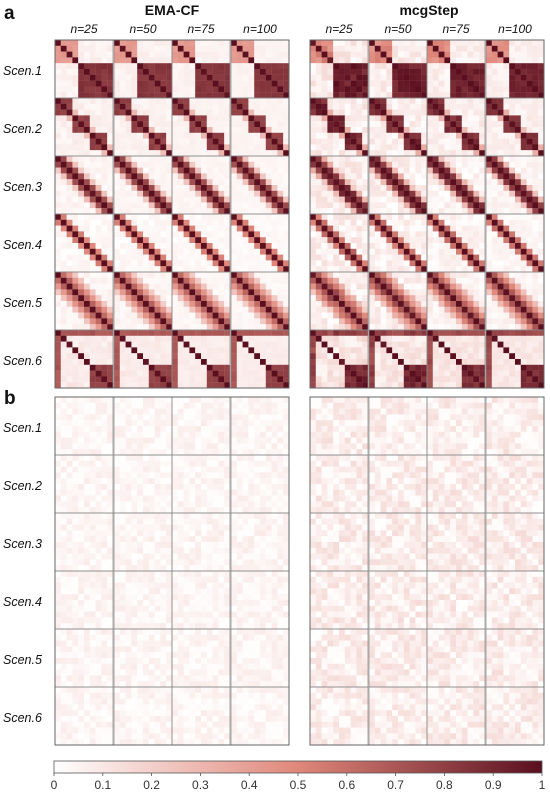 Image resolution: width=550 pixels, height=792 pixels. I want to click on heatmap-a-ema-cf-scen4-n0, so click(84, 243).